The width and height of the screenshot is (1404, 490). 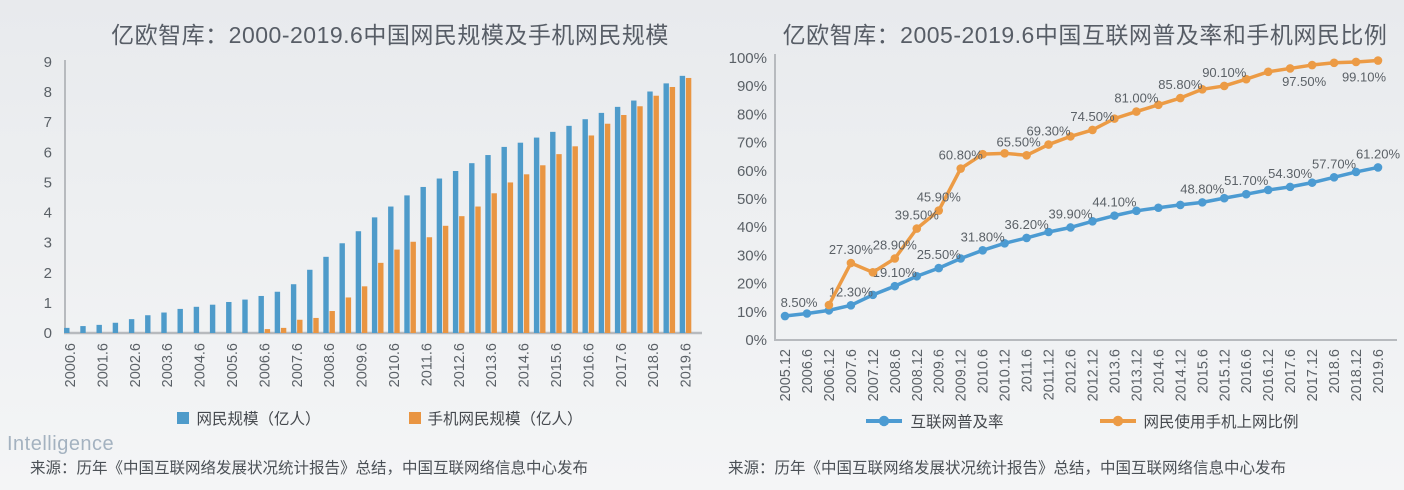 I want to click on svg-text: 2017.12, so click(x=1313, y=375).